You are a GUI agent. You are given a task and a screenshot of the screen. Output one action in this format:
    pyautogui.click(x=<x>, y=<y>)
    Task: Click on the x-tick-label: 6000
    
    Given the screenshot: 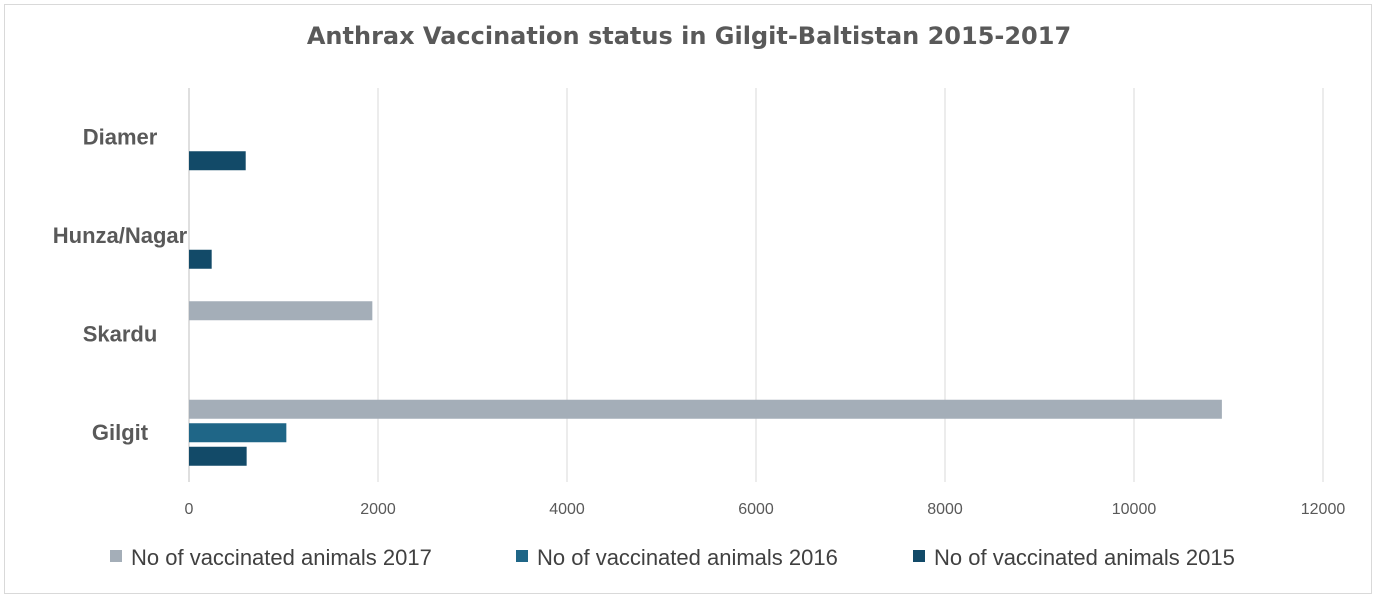 What is the action you would take?
    pyautogui.click(x=756, y=509)
    